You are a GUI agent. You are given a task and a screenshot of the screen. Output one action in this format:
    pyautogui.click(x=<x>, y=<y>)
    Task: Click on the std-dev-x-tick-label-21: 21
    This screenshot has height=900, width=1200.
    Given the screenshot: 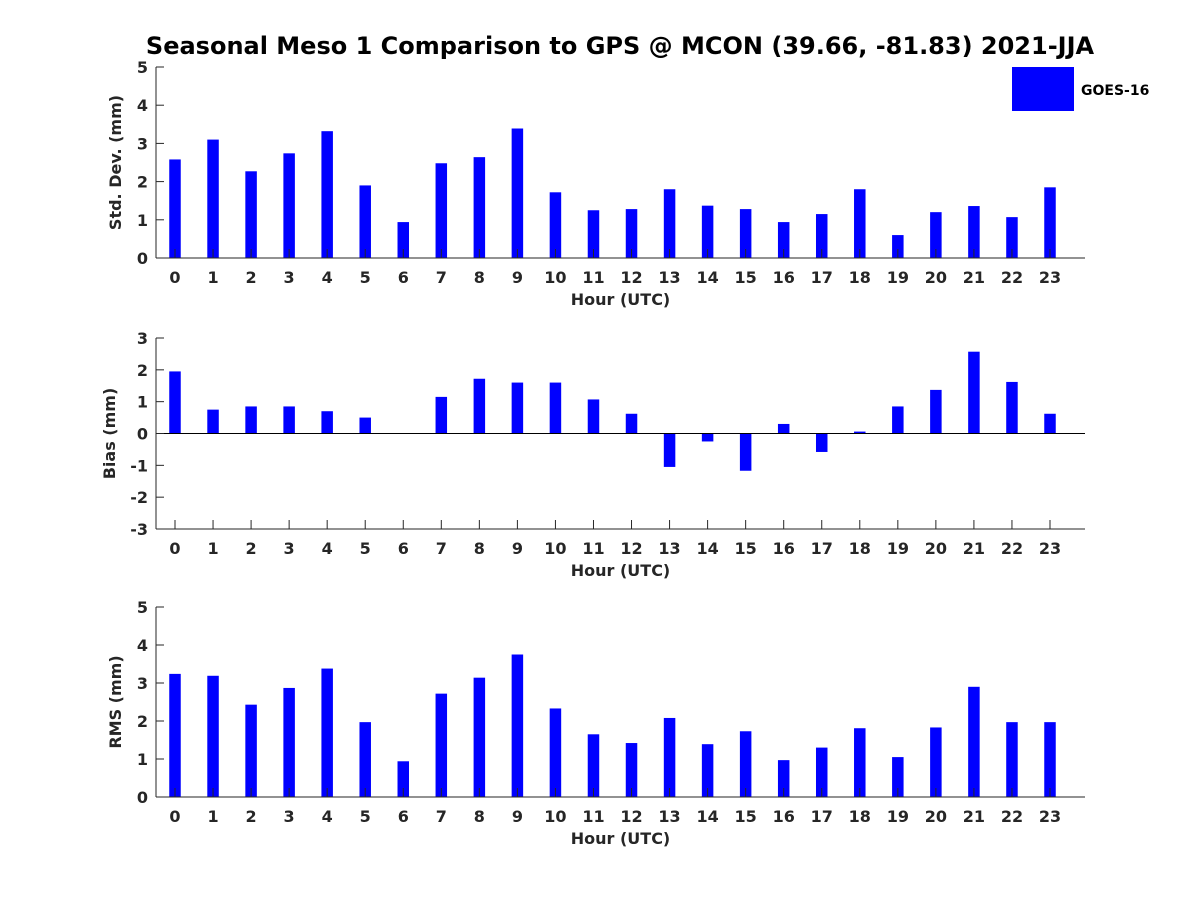 What is the action you would take?
    pyautogui.click(x=974, y=277)
    